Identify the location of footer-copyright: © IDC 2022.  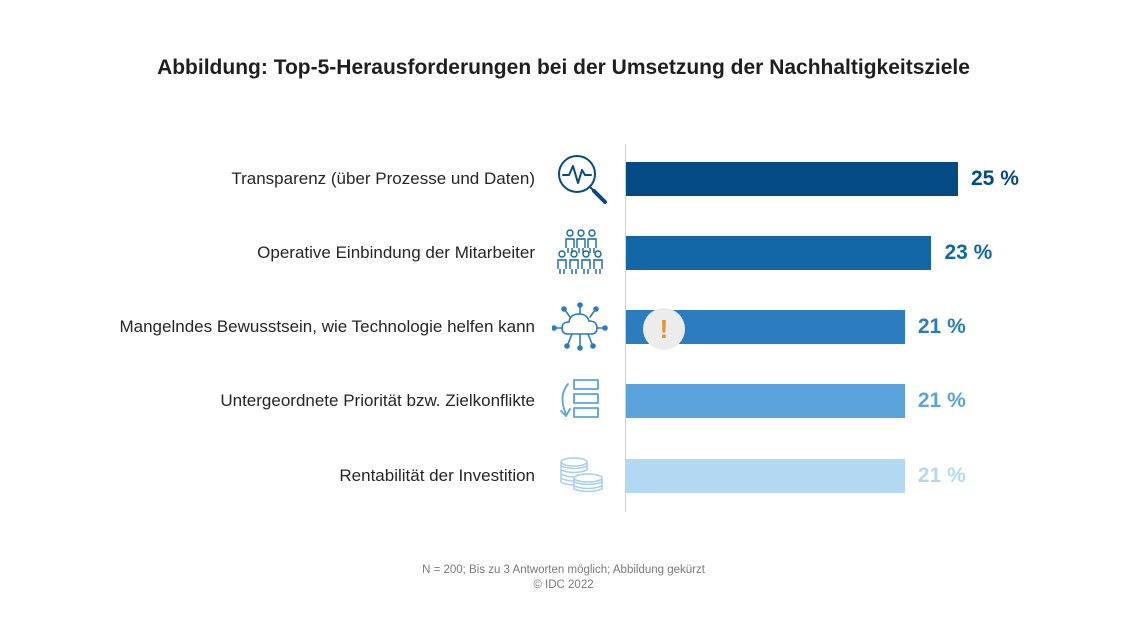
(563, 585).